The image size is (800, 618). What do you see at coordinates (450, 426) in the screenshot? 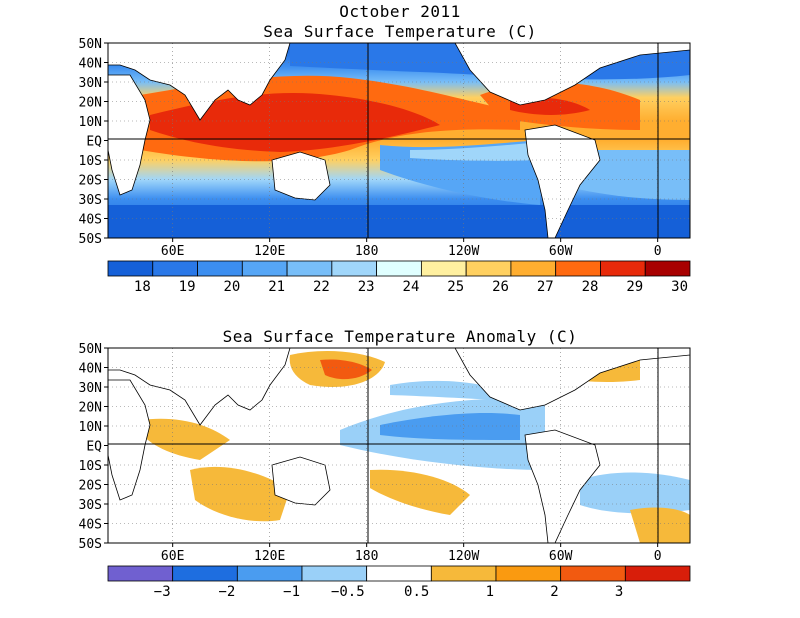
I see `anomaly-cold-core` at bounding box center [450, 426].